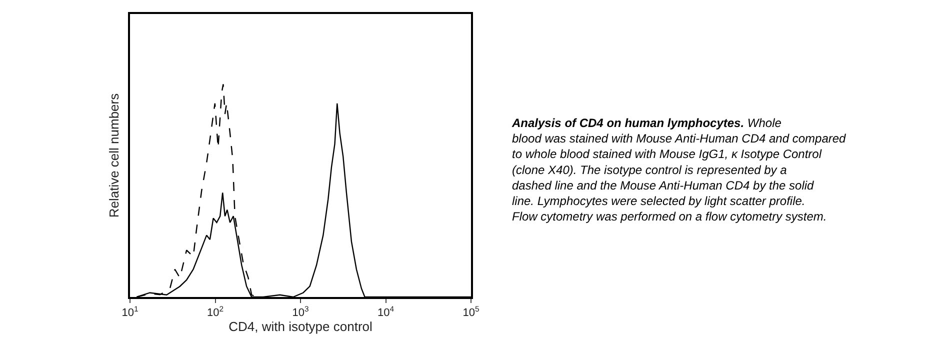 The width and height of the screenshot is (952, 345). Describe the element at coordinates (386, 312) in the screenshot. I see `x-tick-label: 10$^{4}$` at that location.